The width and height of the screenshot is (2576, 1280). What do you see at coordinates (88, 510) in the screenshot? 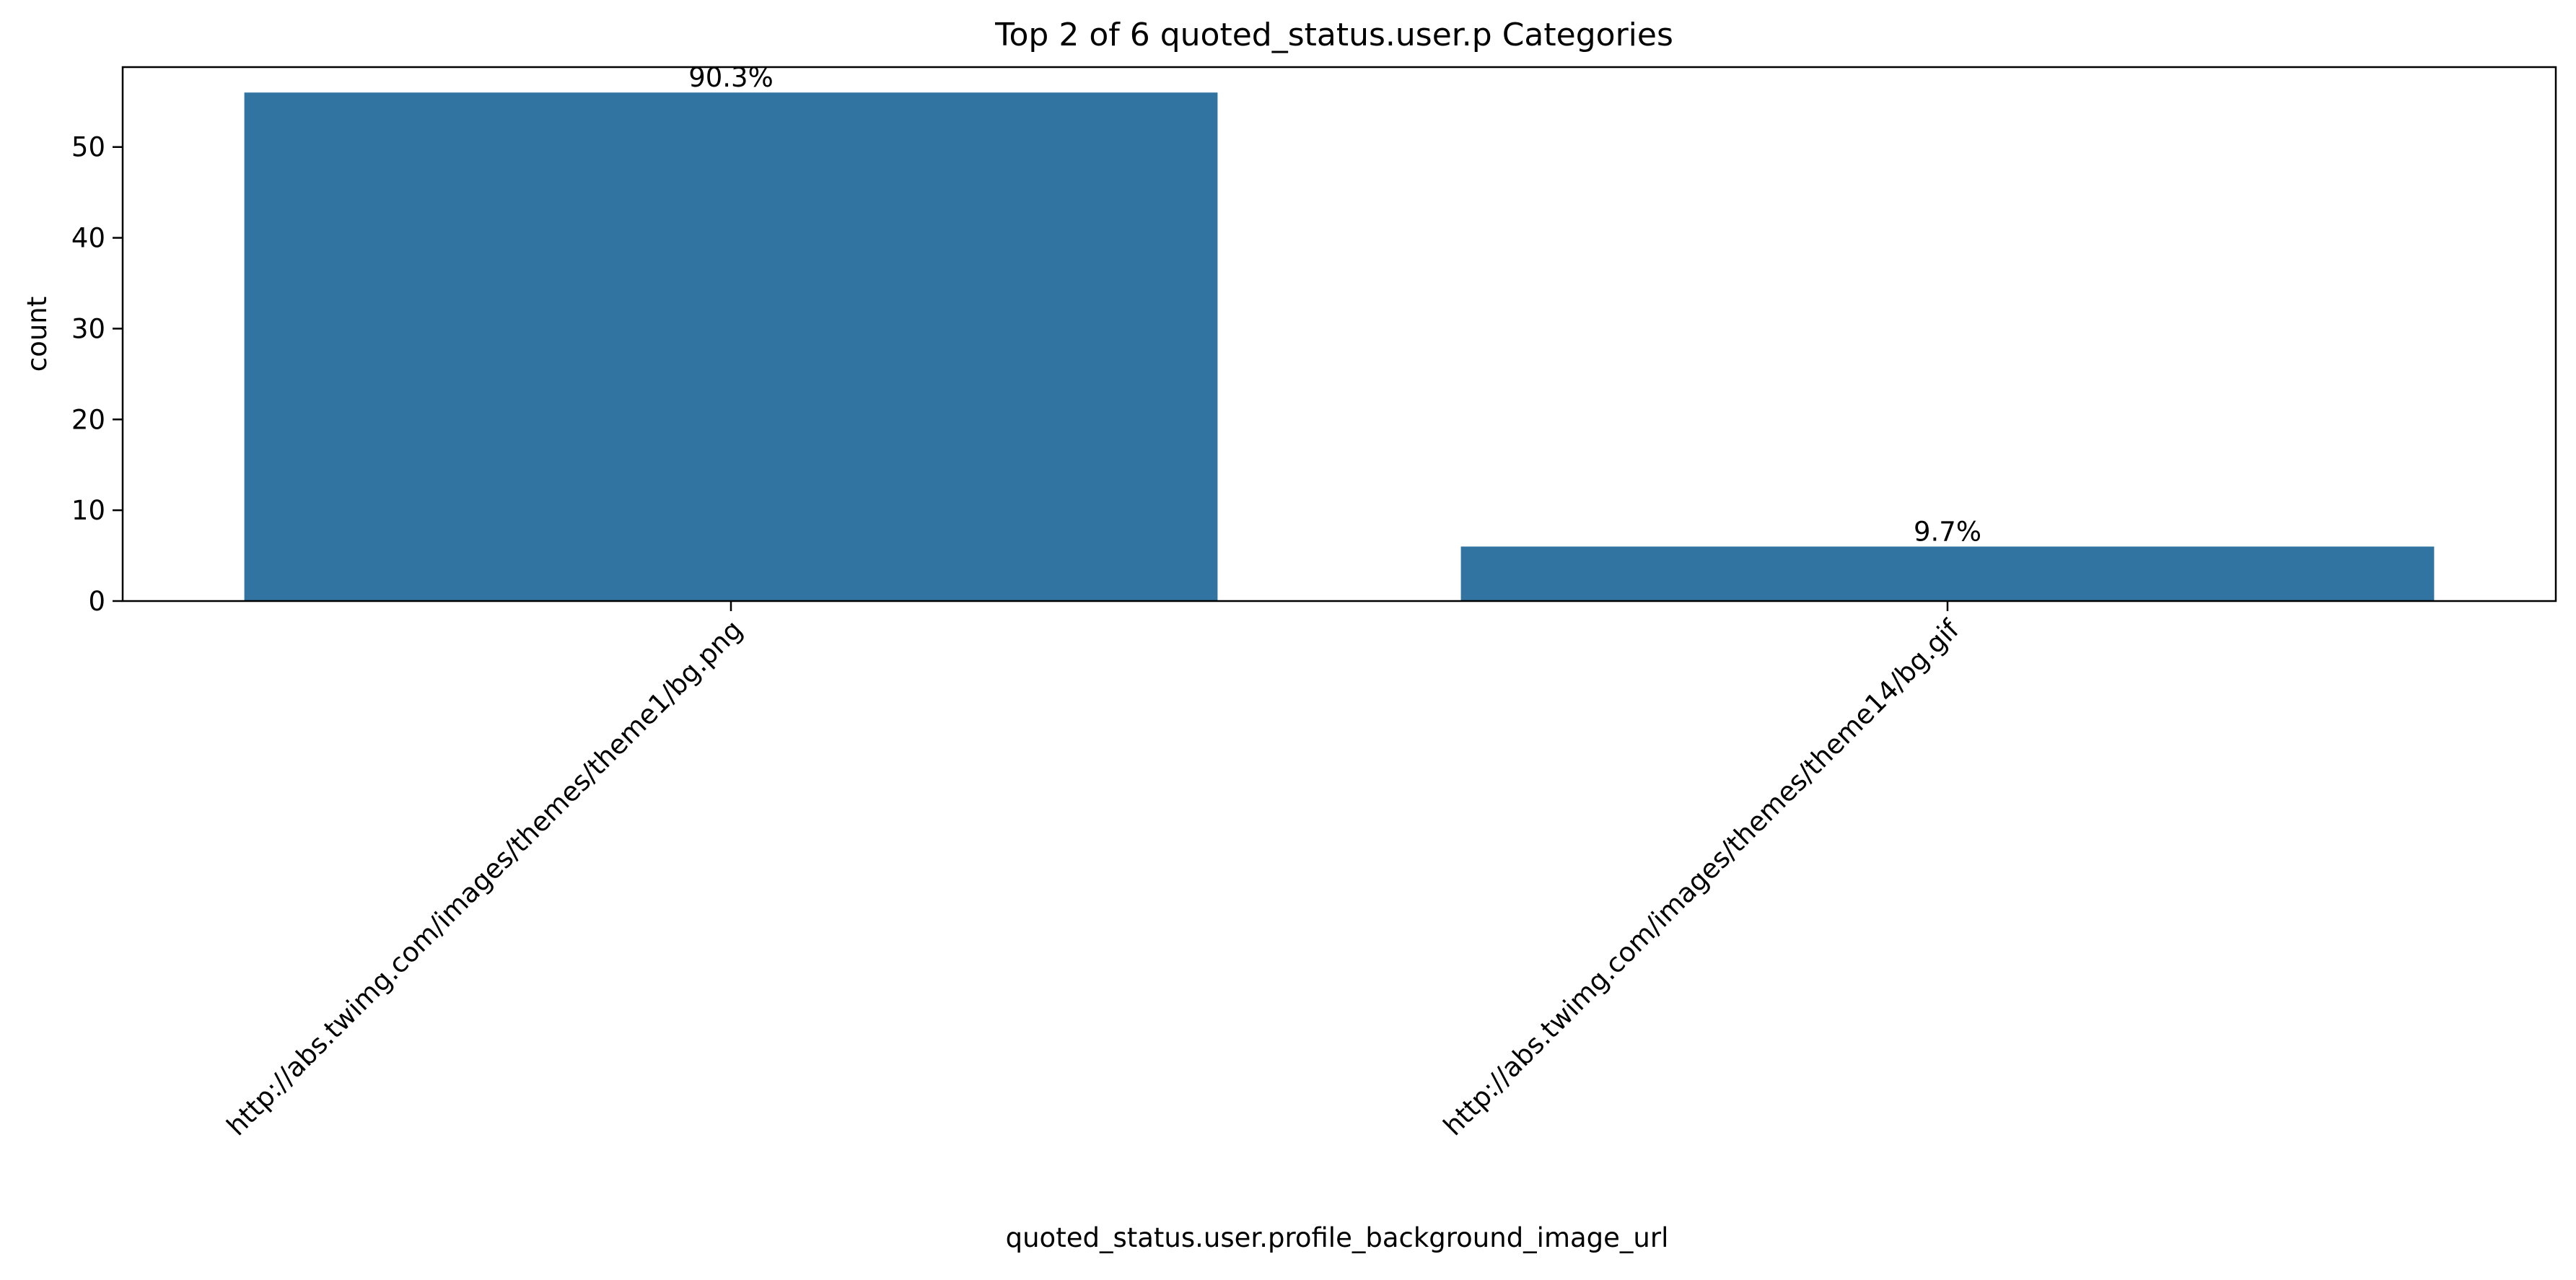
I see `y-tick-label: 10` at bounding box center [88, 510].